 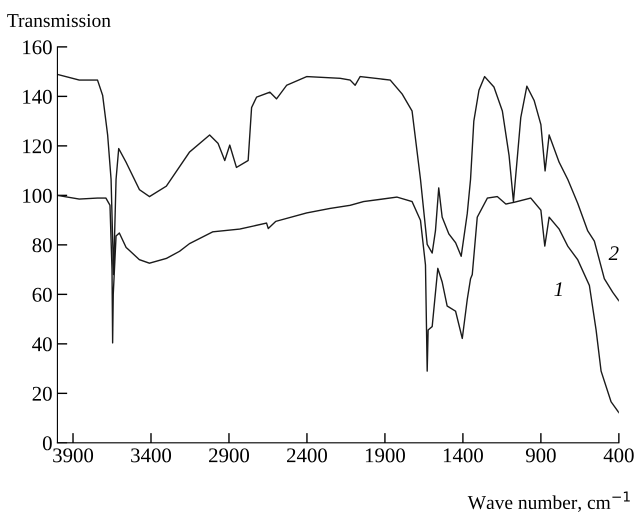 What do you see at coordinates (385, 455) in the screenshot?
I see `x-tick-label: 1900` at bounding box center [385, 455].